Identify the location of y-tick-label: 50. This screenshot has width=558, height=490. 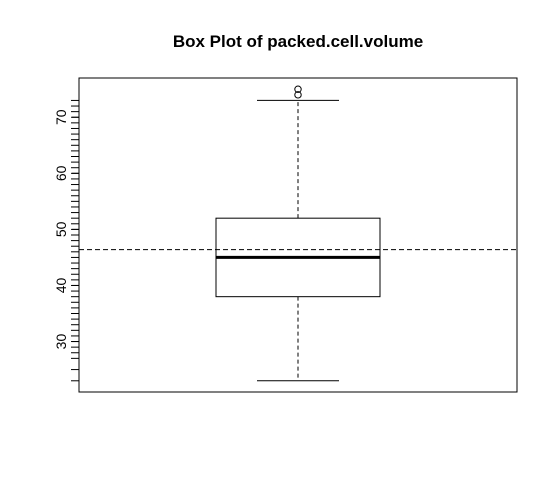
(61, 229).